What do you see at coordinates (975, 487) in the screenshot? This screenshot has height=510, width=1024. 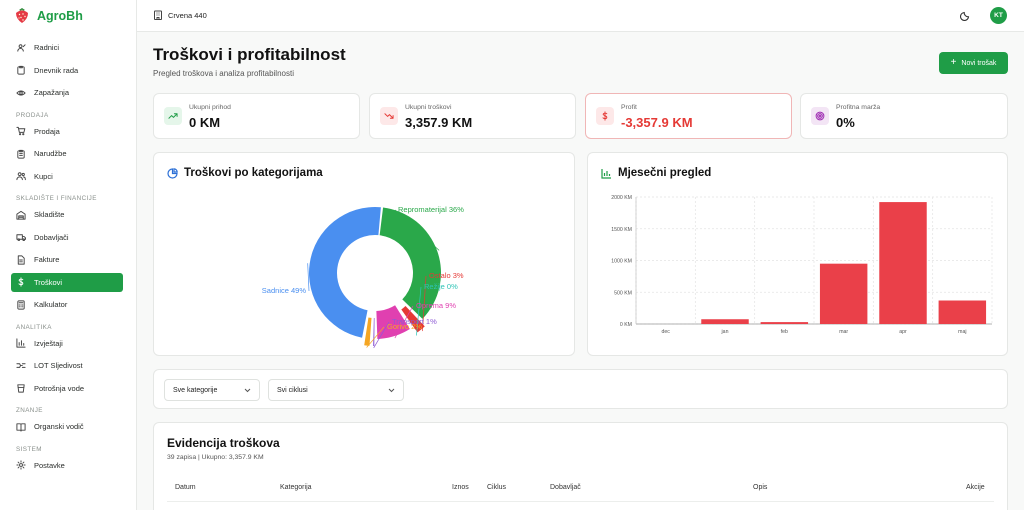 I see `column-header-akcije: Akcije` at bounding box center [975, 487].